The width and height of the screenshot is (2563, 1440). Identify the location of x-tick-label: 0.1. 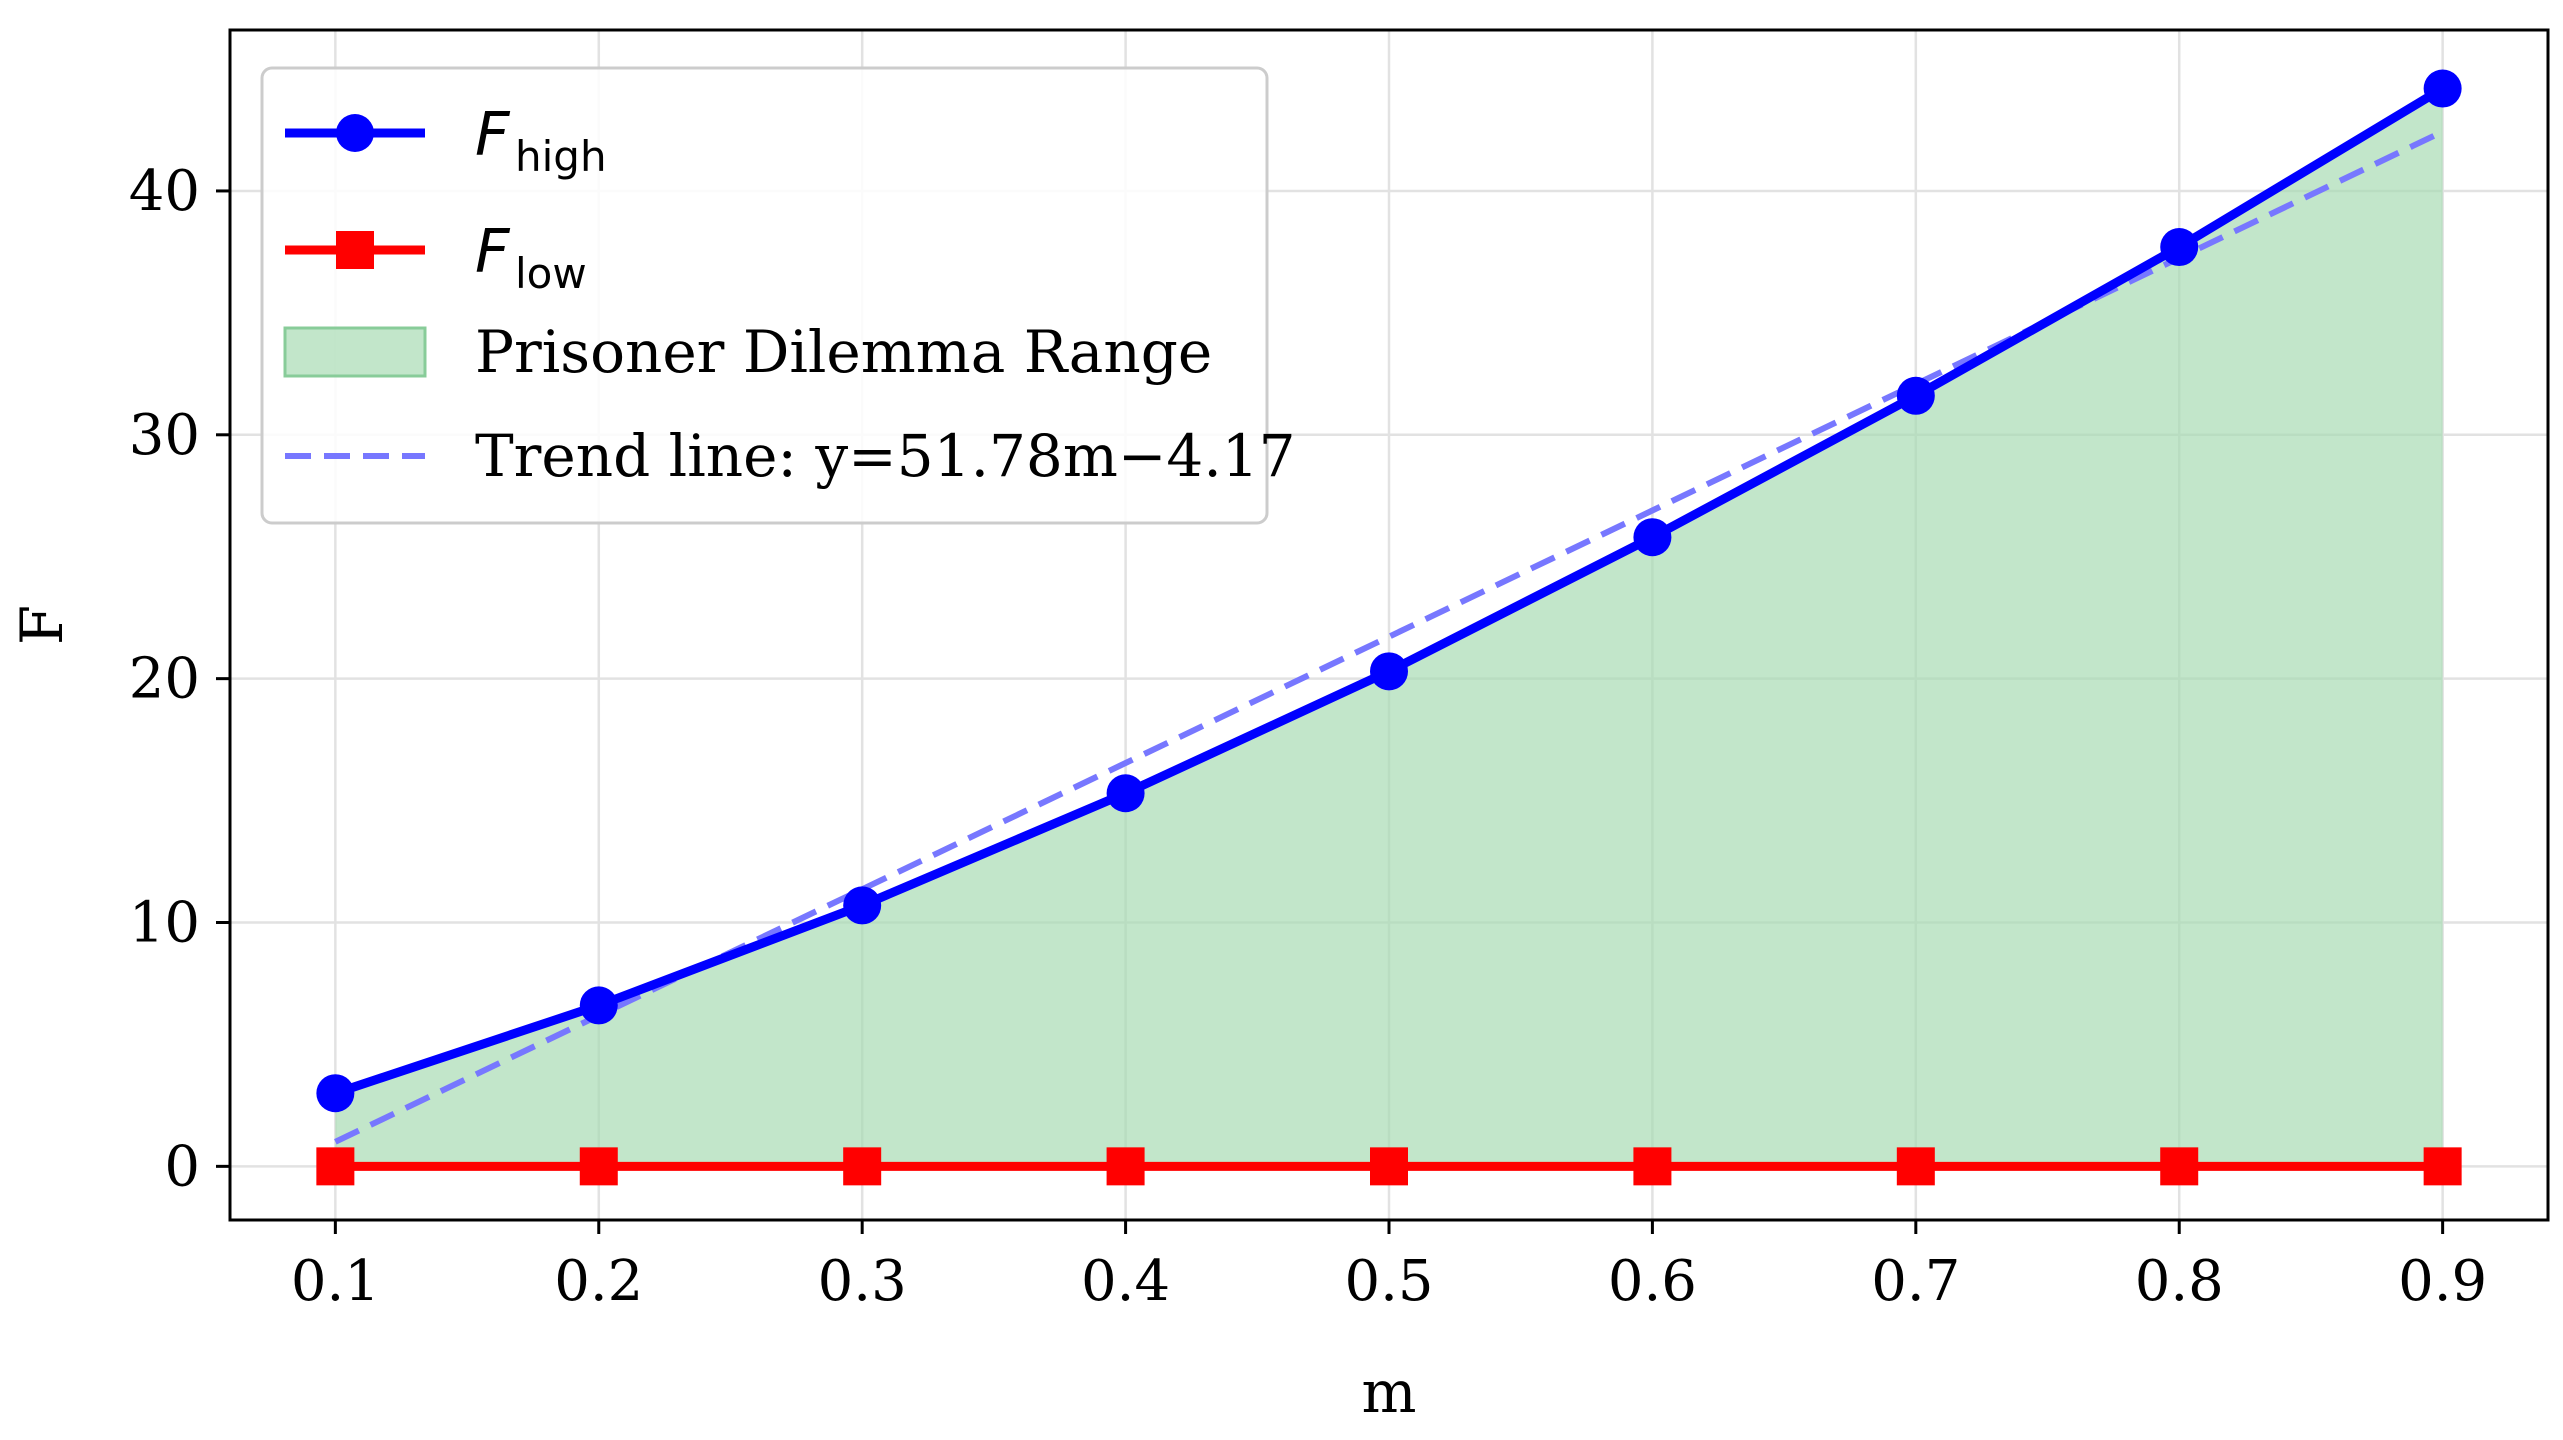
(335, 1281).